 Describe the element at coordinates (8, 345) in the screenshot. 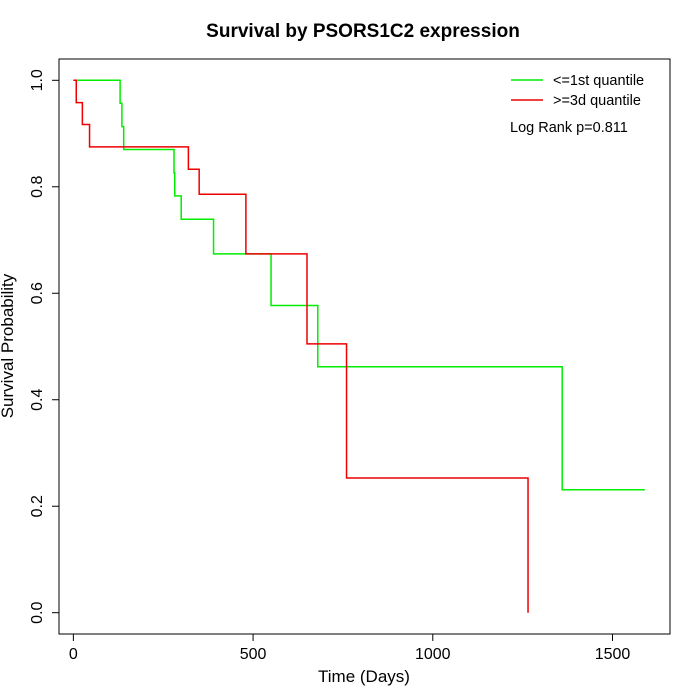

I see `y-axis-label: Survival Probability` at that location.